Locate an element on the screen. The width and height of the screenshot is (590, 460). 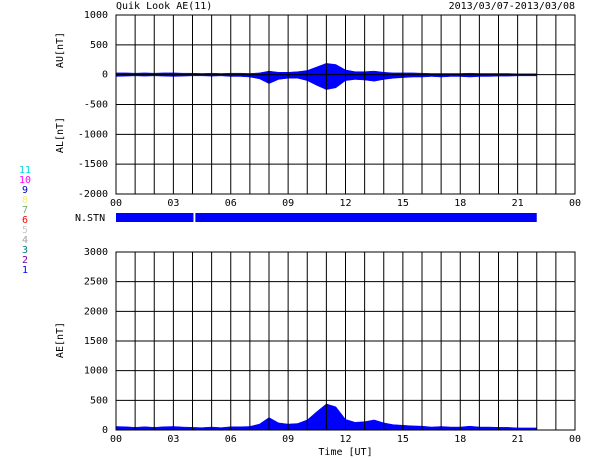
legend-label: 1 is located at coordinates (25, 270).